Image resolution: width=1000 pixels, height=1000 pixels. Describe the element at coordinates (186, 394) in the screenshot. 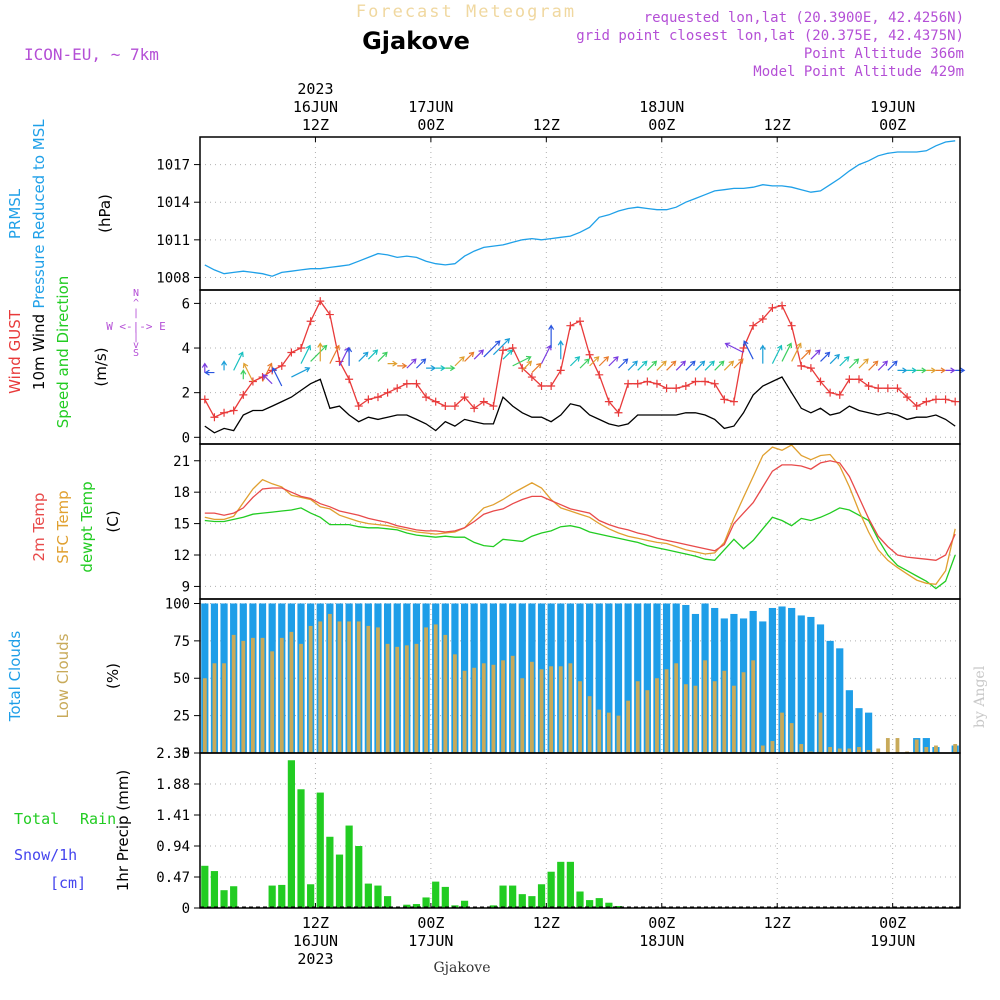

I see `y-tick-label: 2` at that location.